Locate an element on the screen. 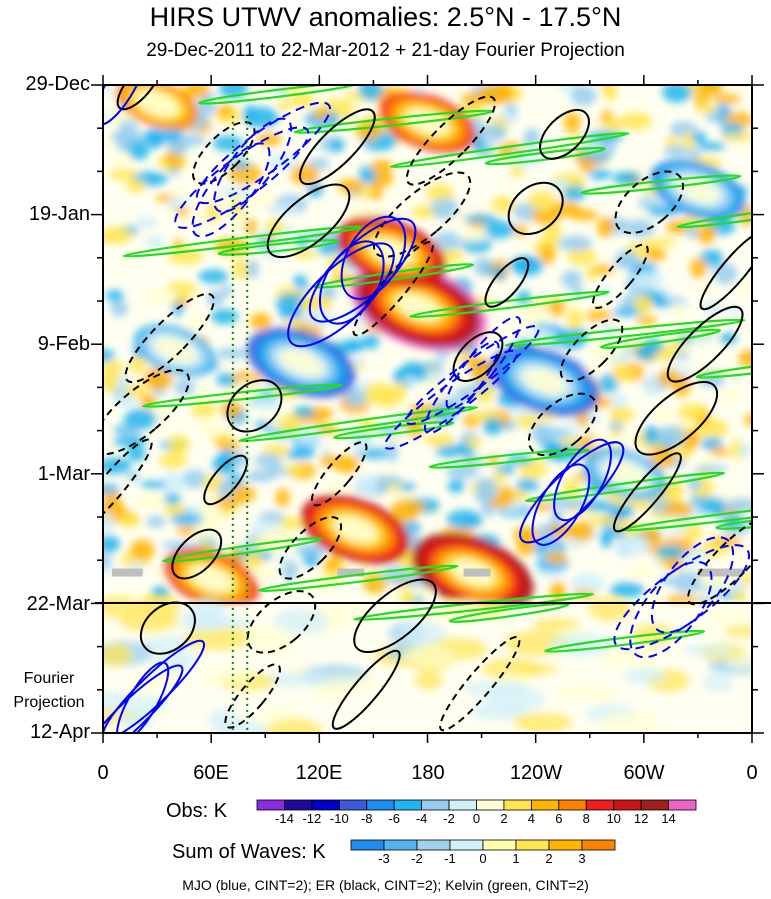 This screenshot has height=899, width=771. colorbar-tick-label: 1 is located at coordinates (515, 858).